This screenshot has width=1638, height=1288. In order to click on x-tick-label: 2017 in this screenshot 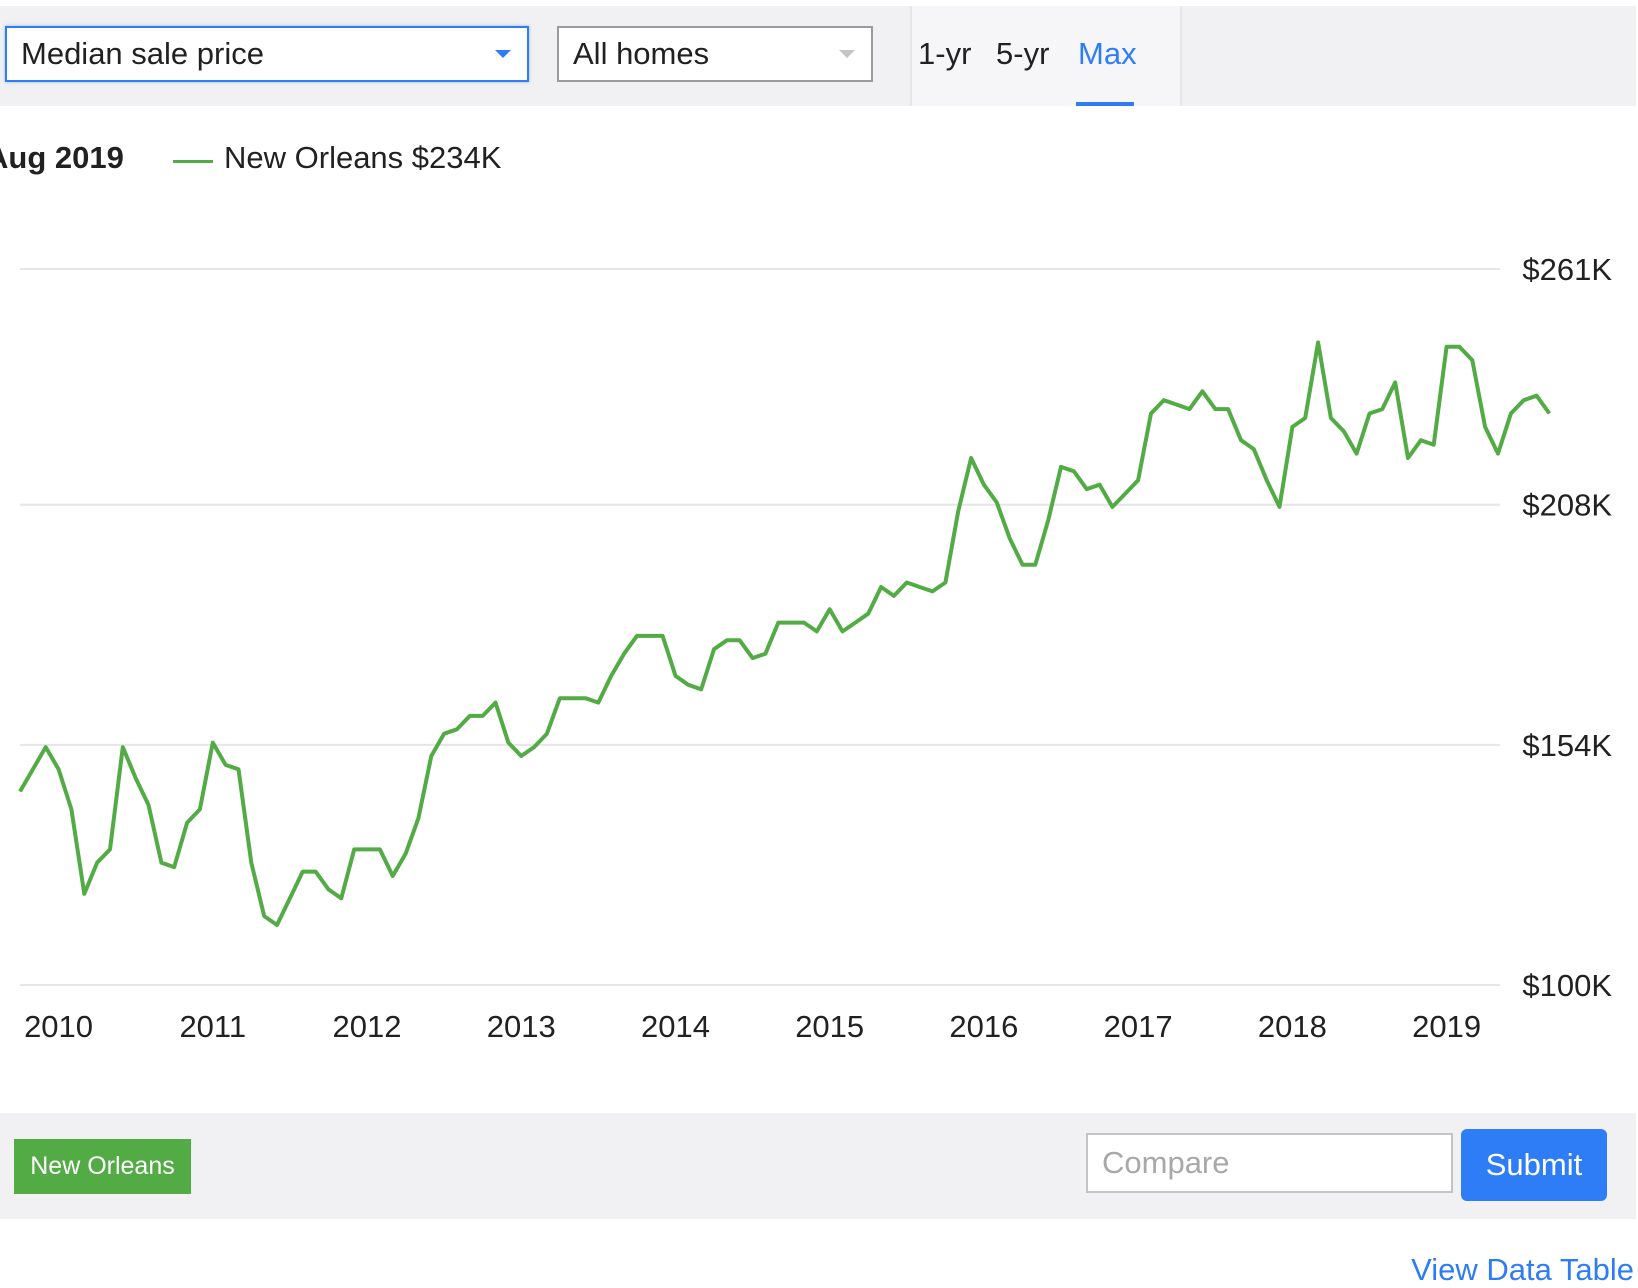, I will do `click(1138, 1026)`.